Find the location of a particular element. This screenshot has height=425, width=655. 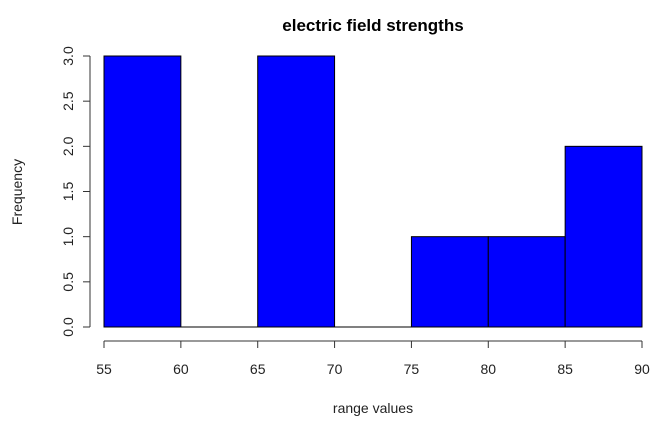

y-tick-label: 2.5 is located at coordinates (68, 101).